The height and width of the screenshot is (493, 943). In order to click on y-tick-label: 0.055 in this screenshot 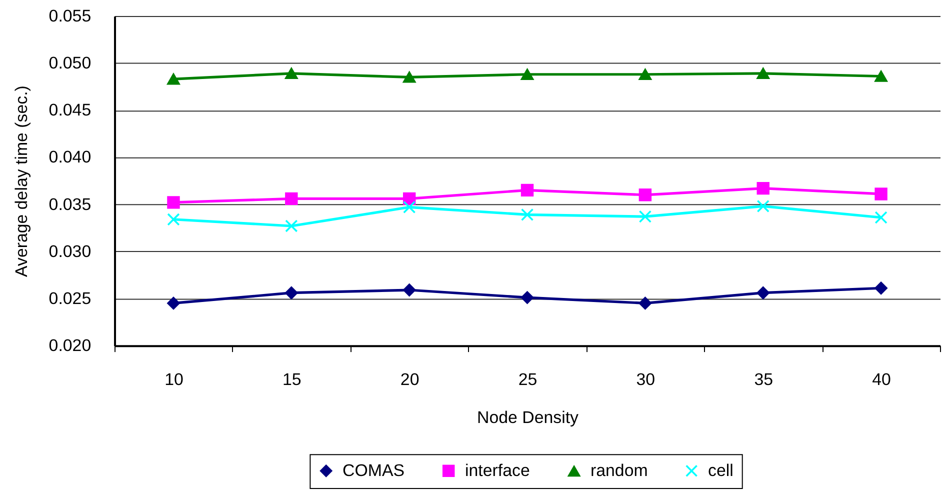, I will do `click(70, 16)`.